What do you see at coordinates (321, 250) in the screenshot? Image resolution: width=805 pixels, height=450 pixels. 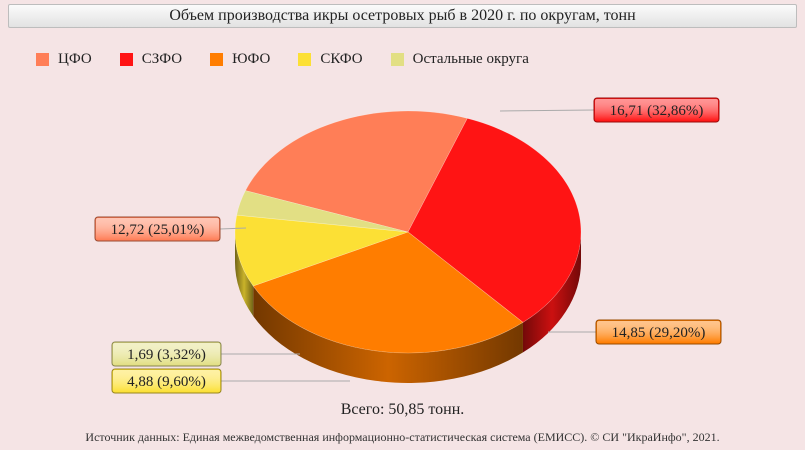 I see `pie-slice-skfo` at bounding box center [321, 250].